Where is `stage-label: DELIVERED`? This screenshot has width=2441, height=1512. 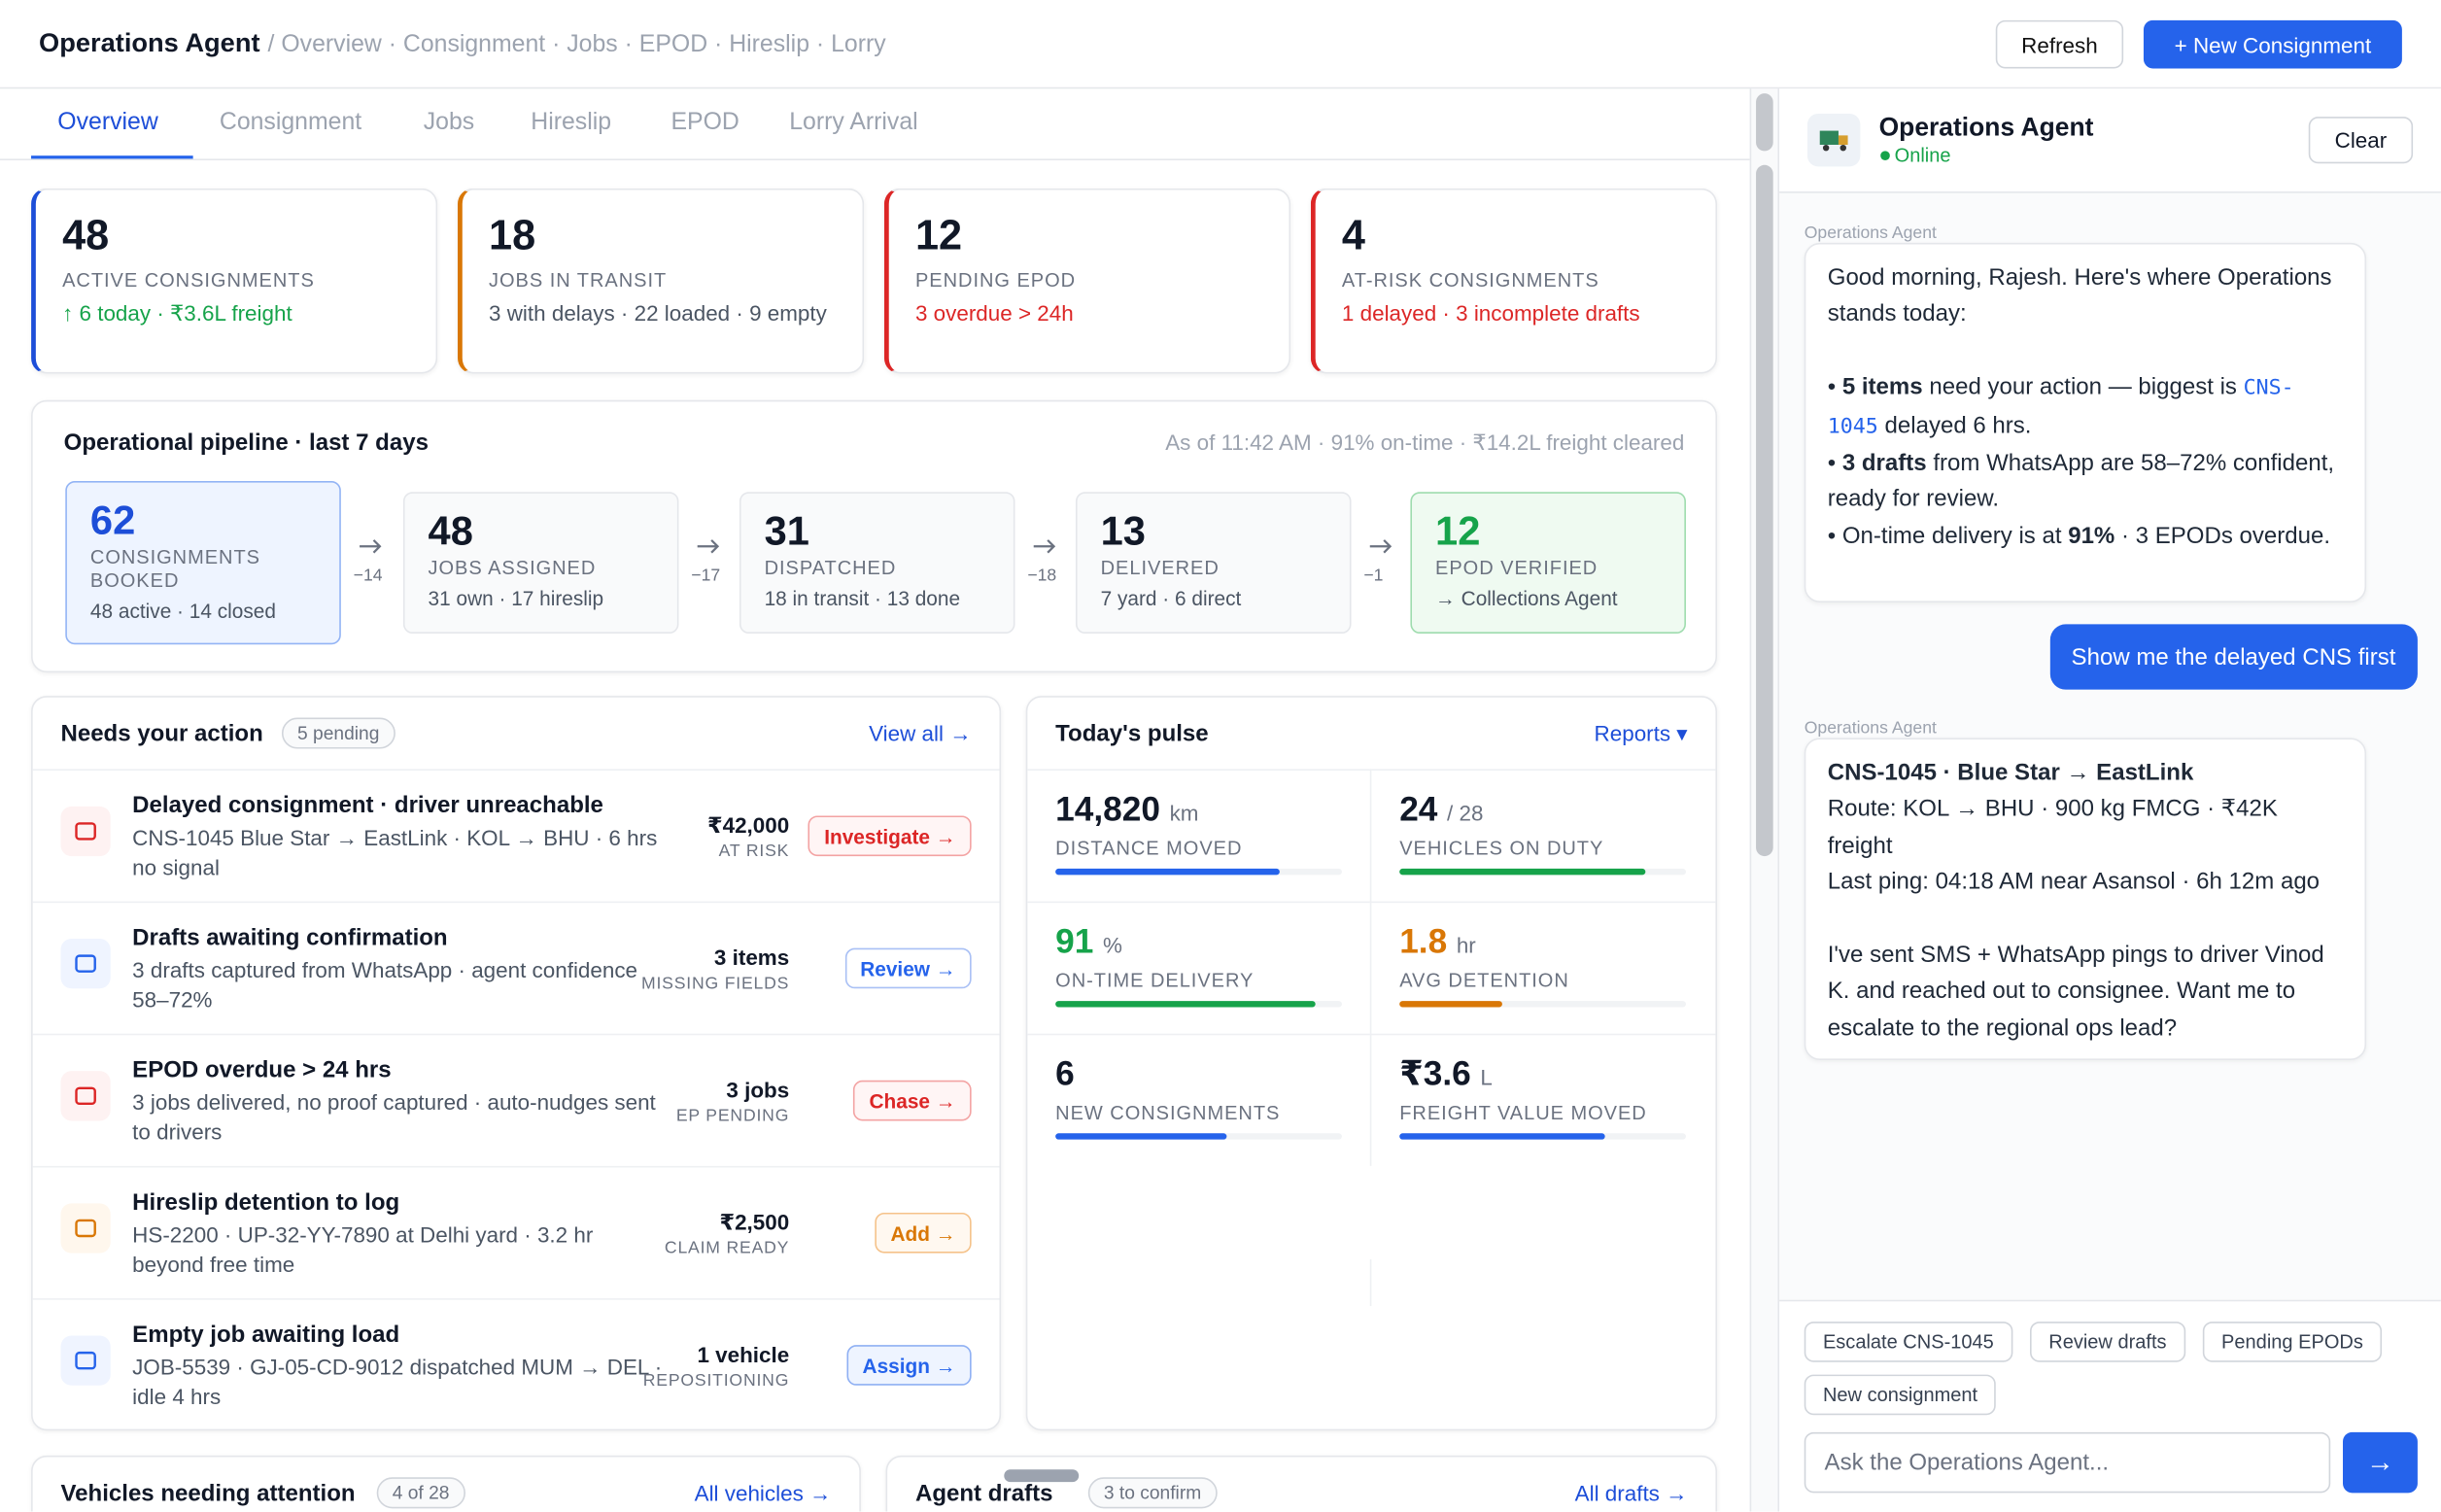 stage-label: DELIVERED is located at coordinates (1160, 568).